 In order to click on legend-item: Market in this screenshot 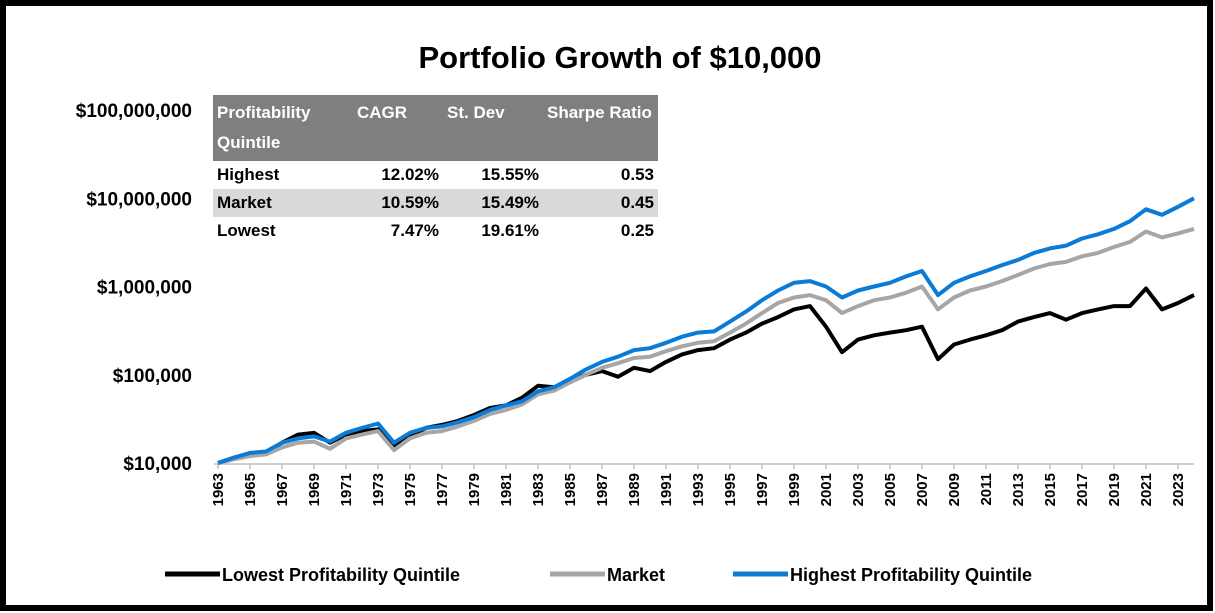, I will do `click(607, 575)`.